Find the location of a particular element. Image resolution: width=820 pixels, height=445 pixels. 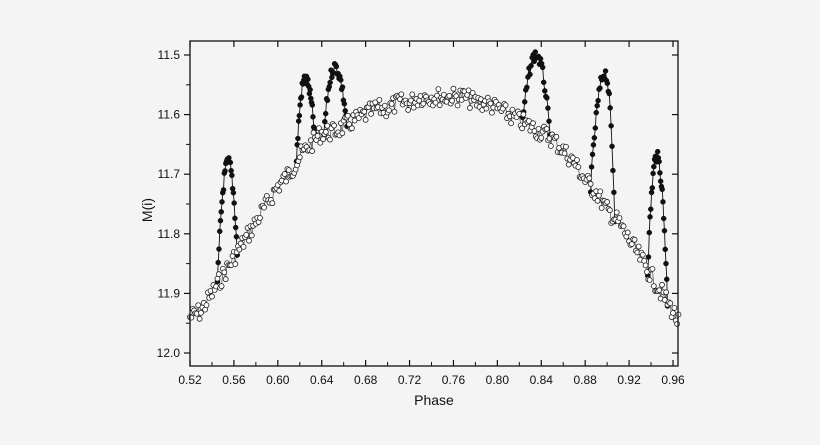

x-tick-label: 0.92 is located at coordinates (629, 380).